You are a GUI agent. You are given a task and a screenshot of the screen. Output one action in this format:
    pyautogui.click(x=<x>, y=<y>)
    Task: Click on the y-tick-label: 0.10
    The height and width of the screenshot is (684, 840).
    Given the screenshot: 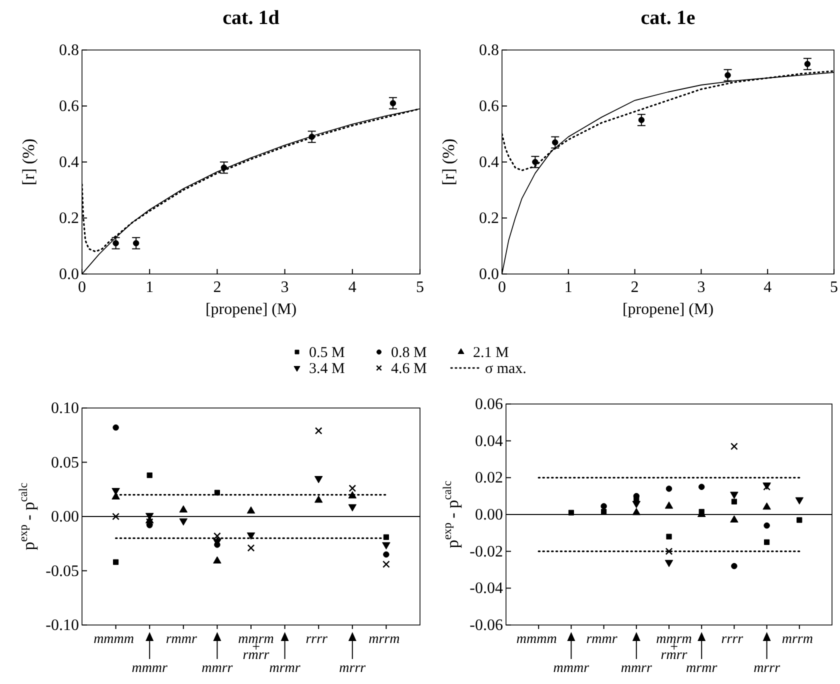 What is the action you would take?
    pyautogui.click(x=65, y=408)
    